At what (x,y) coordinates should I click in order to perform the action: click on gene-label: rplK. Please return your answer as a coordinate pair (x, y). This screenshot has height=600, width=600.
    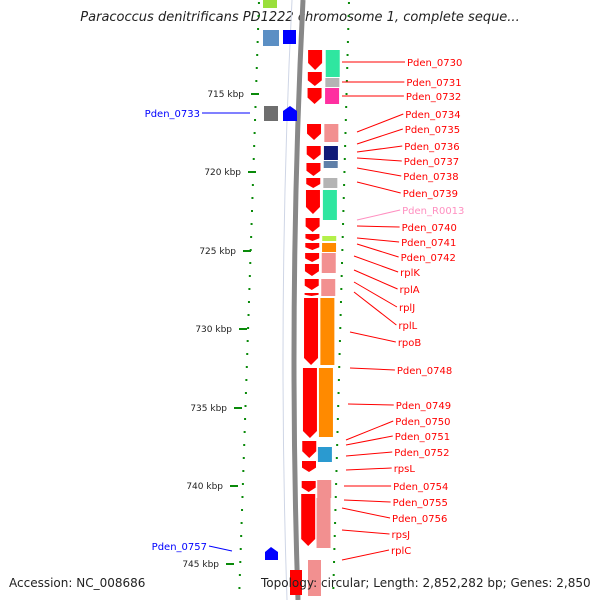
    Looking at the image, I should click on (410, 273).